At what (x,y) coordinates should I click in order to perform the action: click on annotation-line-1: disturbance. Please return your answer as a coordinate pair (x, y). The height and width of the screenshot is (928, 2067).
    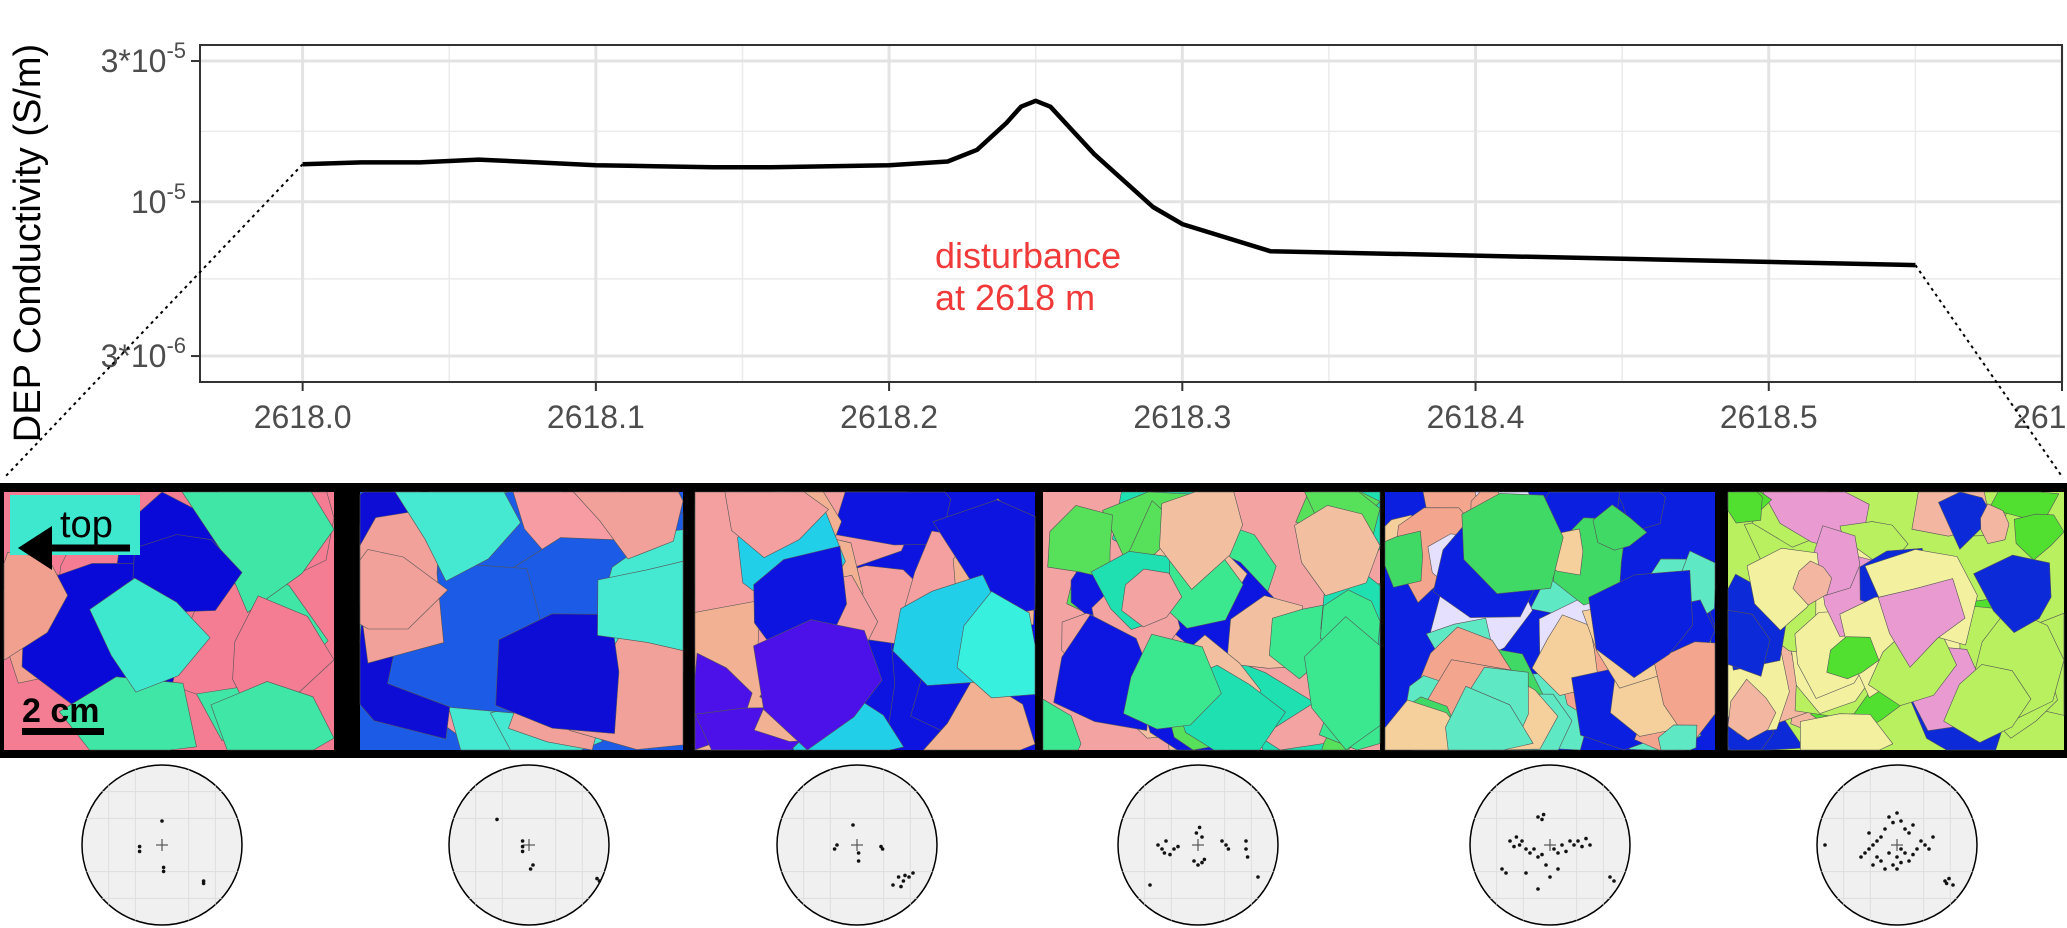
    Looking at the image, I should click on (1028, 255).